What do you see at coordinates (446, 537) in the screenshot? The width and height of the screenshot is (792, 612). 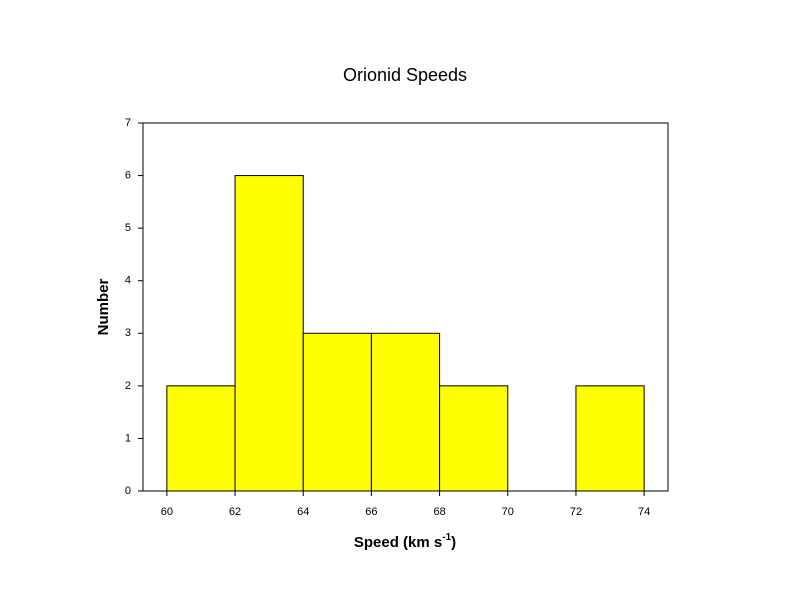 I see `x-axis-label-sup: -1` at bounding box center [446, 537].